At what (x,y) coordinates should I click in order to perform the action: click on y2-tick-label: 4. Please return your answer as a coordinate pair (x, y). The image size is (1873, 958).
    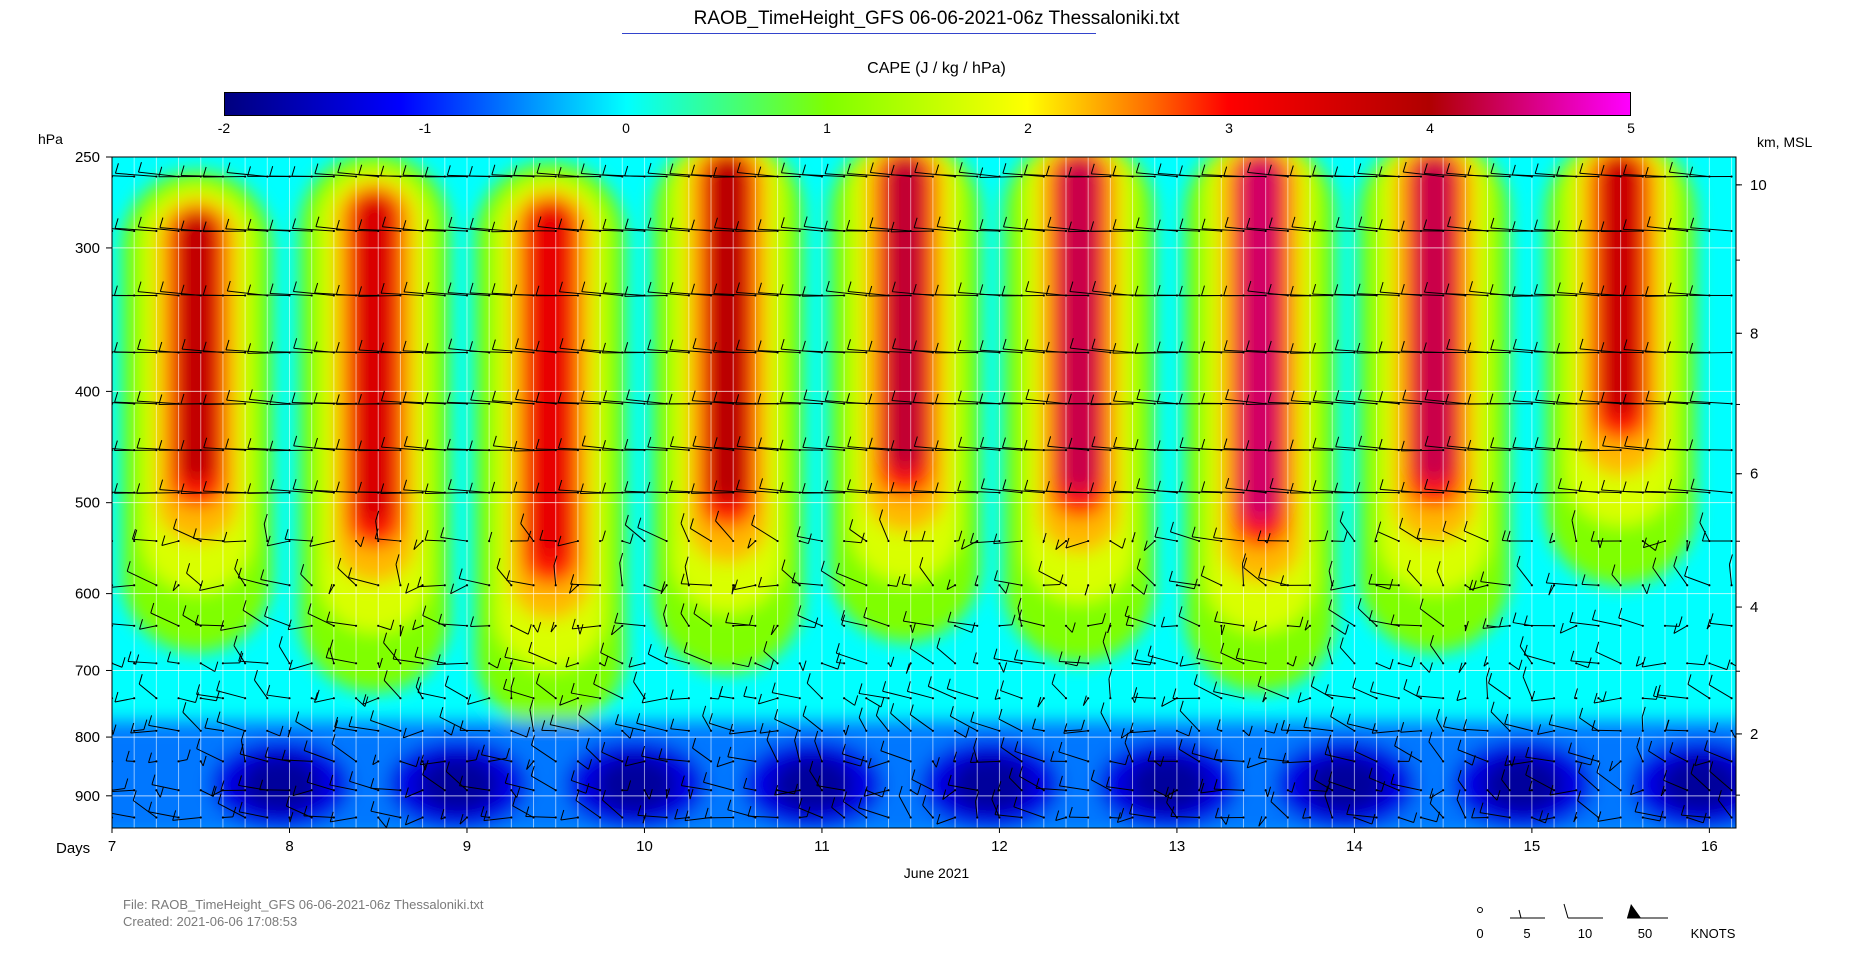
    Looking at the image, I should click on (1754, 607).